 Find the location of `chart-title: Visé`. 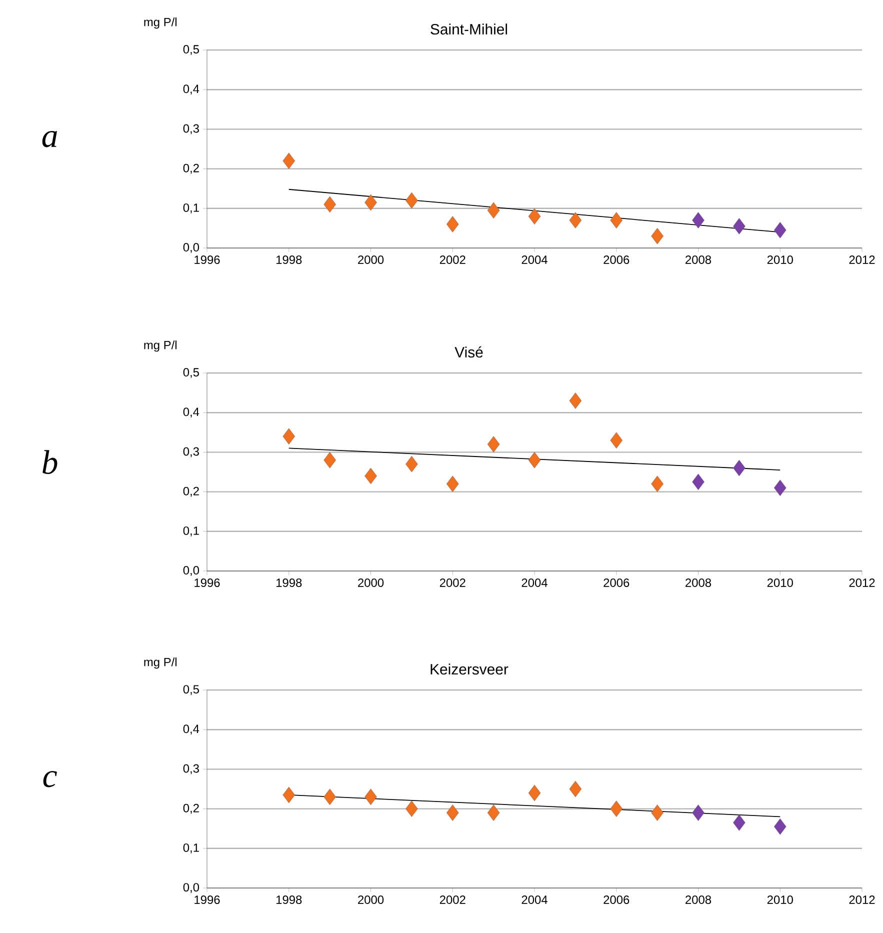

chart-title: Visé is located at coordinates (468, 352).